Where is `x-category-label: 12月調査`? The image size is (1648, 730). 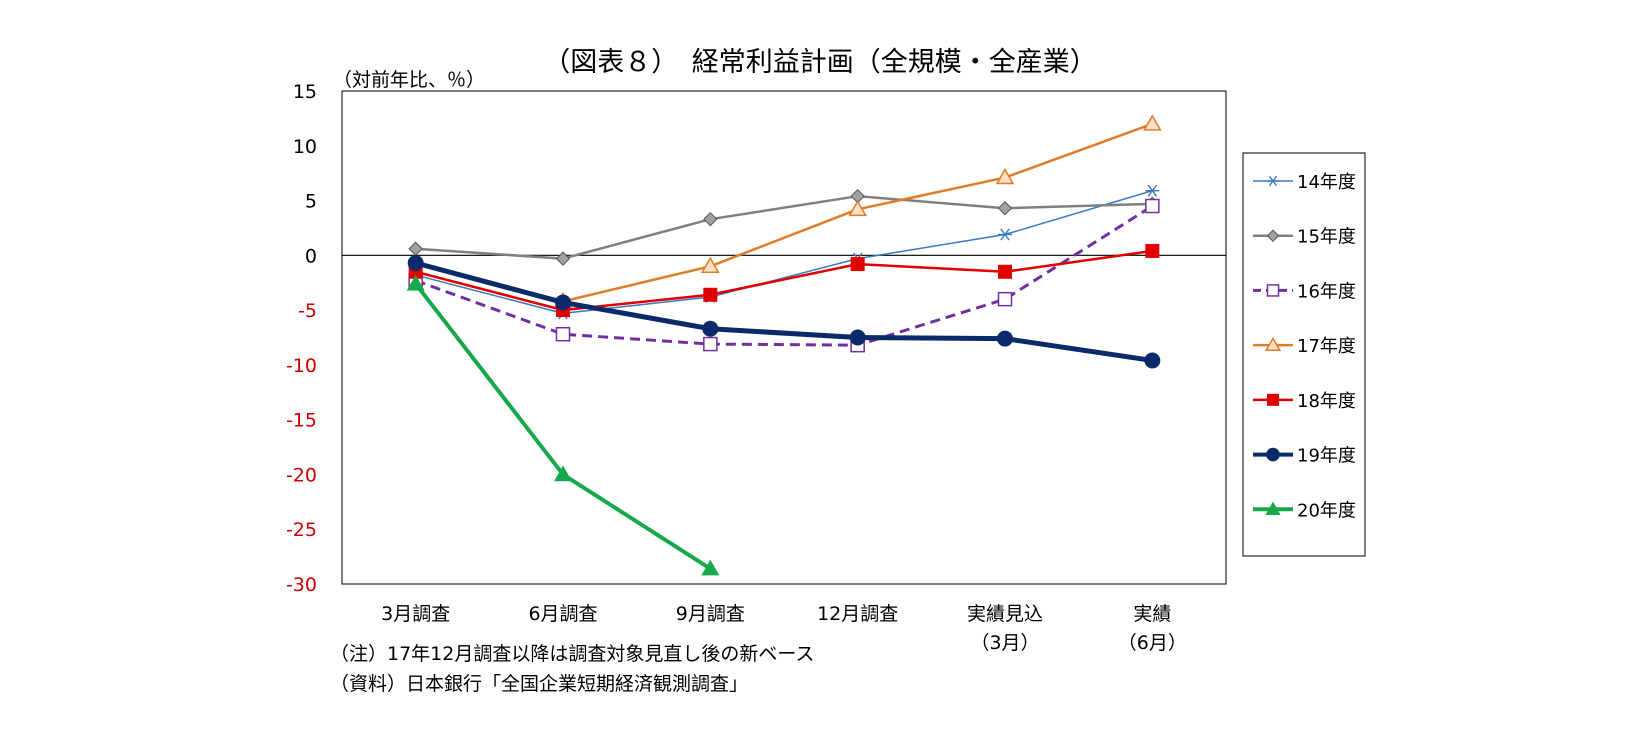
x-category-label: 12月調査 is located at coordinates (857, 614).